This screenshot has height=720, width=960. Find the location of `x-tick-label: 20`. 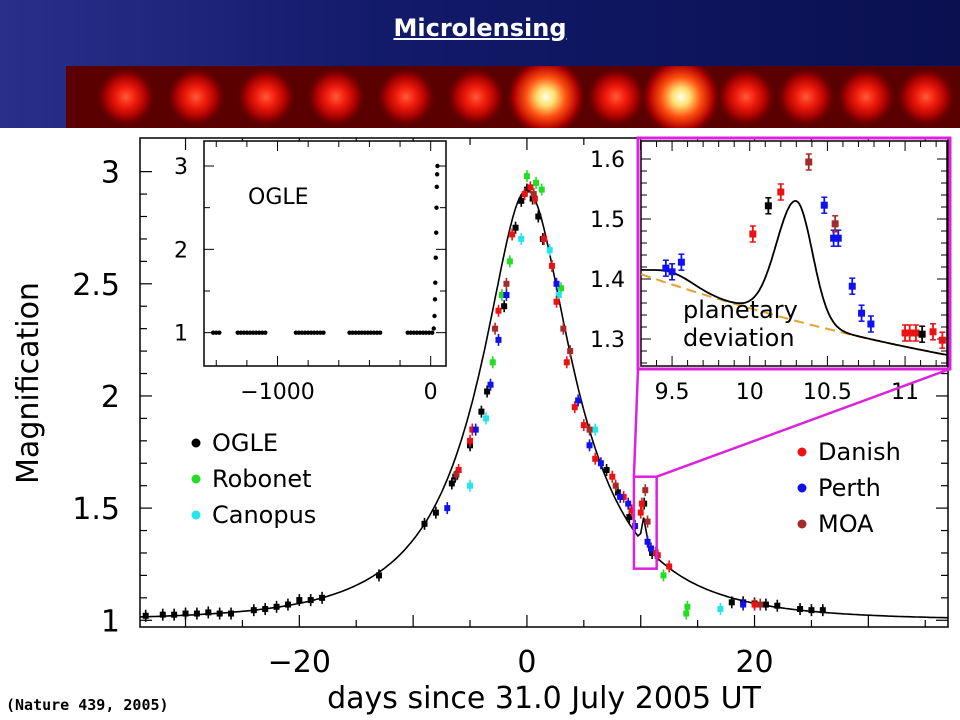

x-tick-label: 20 is located at coordinates (754, 662).